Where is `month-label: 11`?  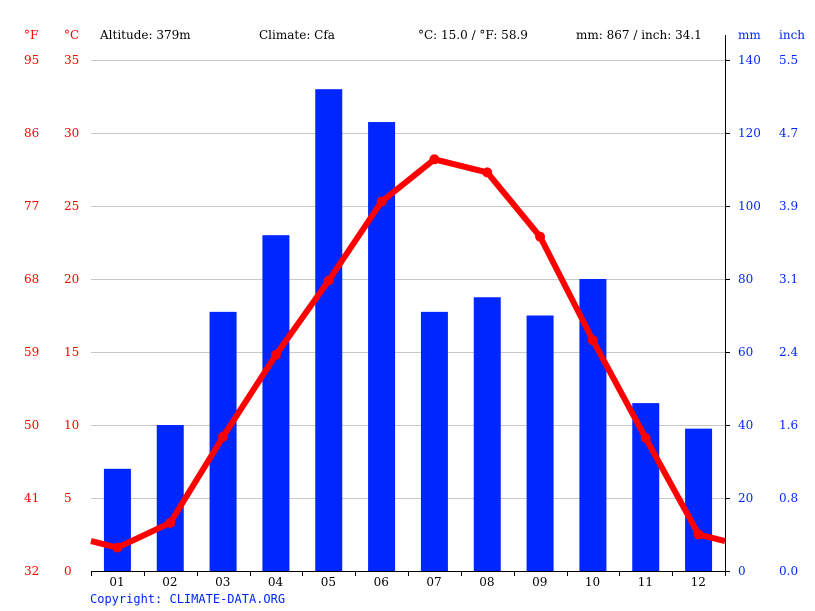
month-label: 11 is located at coordinates (645, 582).